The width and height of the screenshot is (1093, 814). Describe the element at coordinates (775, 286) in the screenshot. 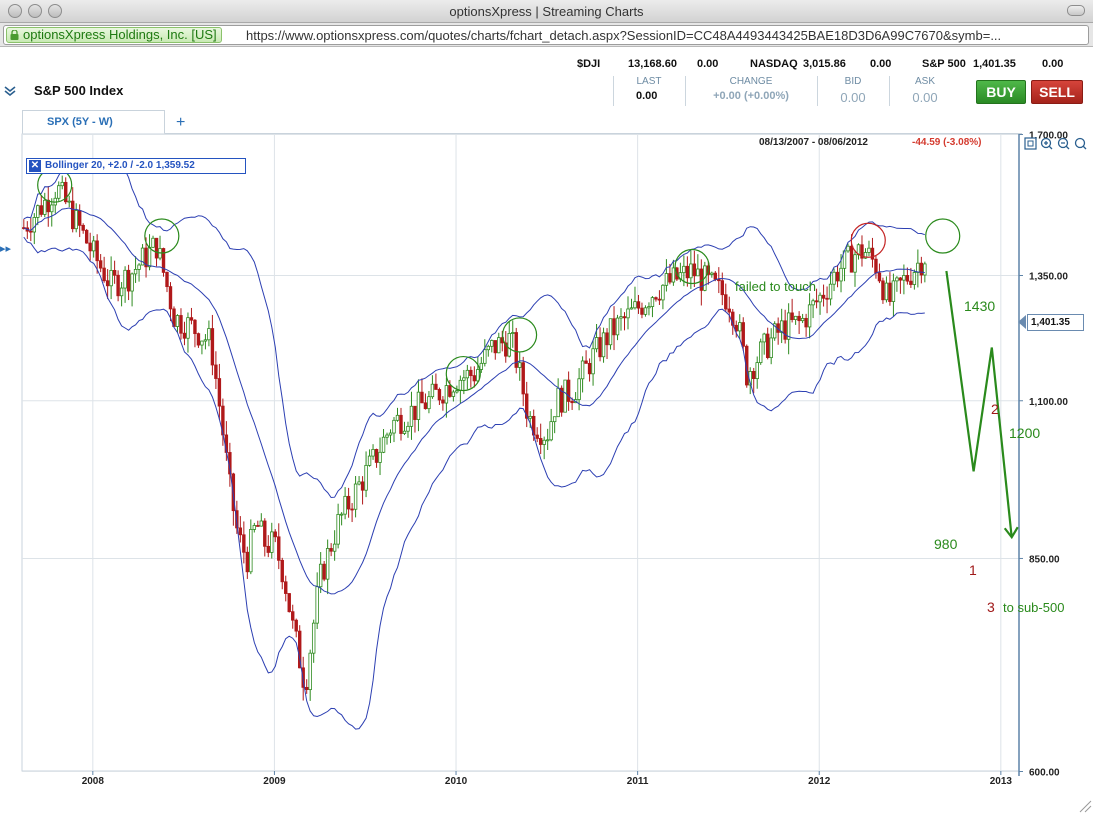

I see `annotation-label: failed to touch` at that location.